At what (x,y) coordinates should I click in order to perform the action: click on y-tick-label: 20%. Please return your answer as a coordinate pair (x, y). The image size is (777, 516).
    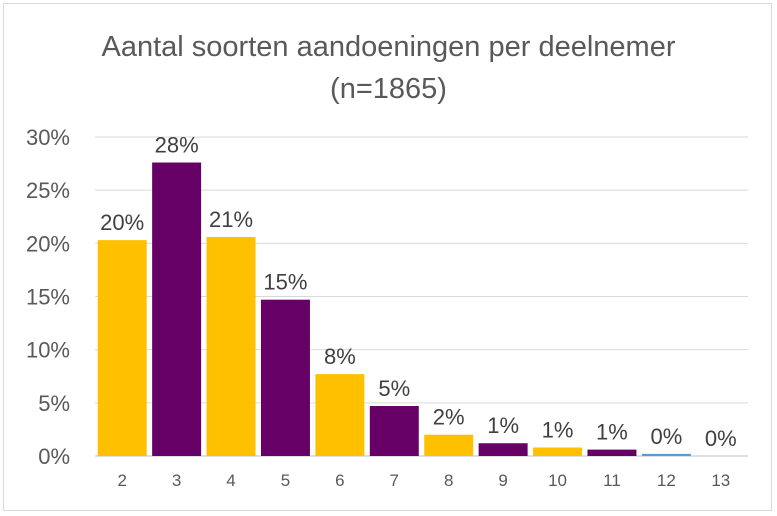
    Looking at the image, I should click on (48, 243).